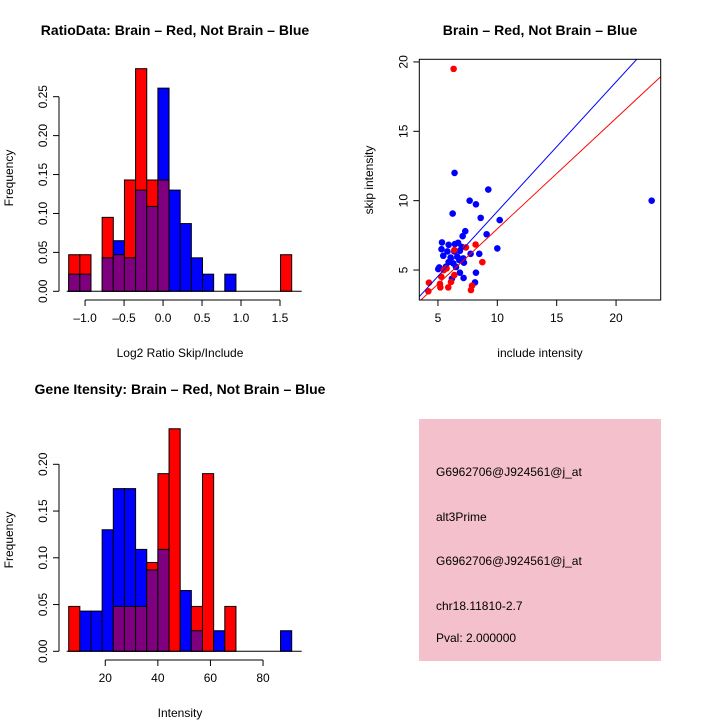 Image resolution: width=720 pixels, height=720 pixels. Describe the element at coordinates (263, 678) in the screenshot. I see `x-tick-label: 80` at that location.